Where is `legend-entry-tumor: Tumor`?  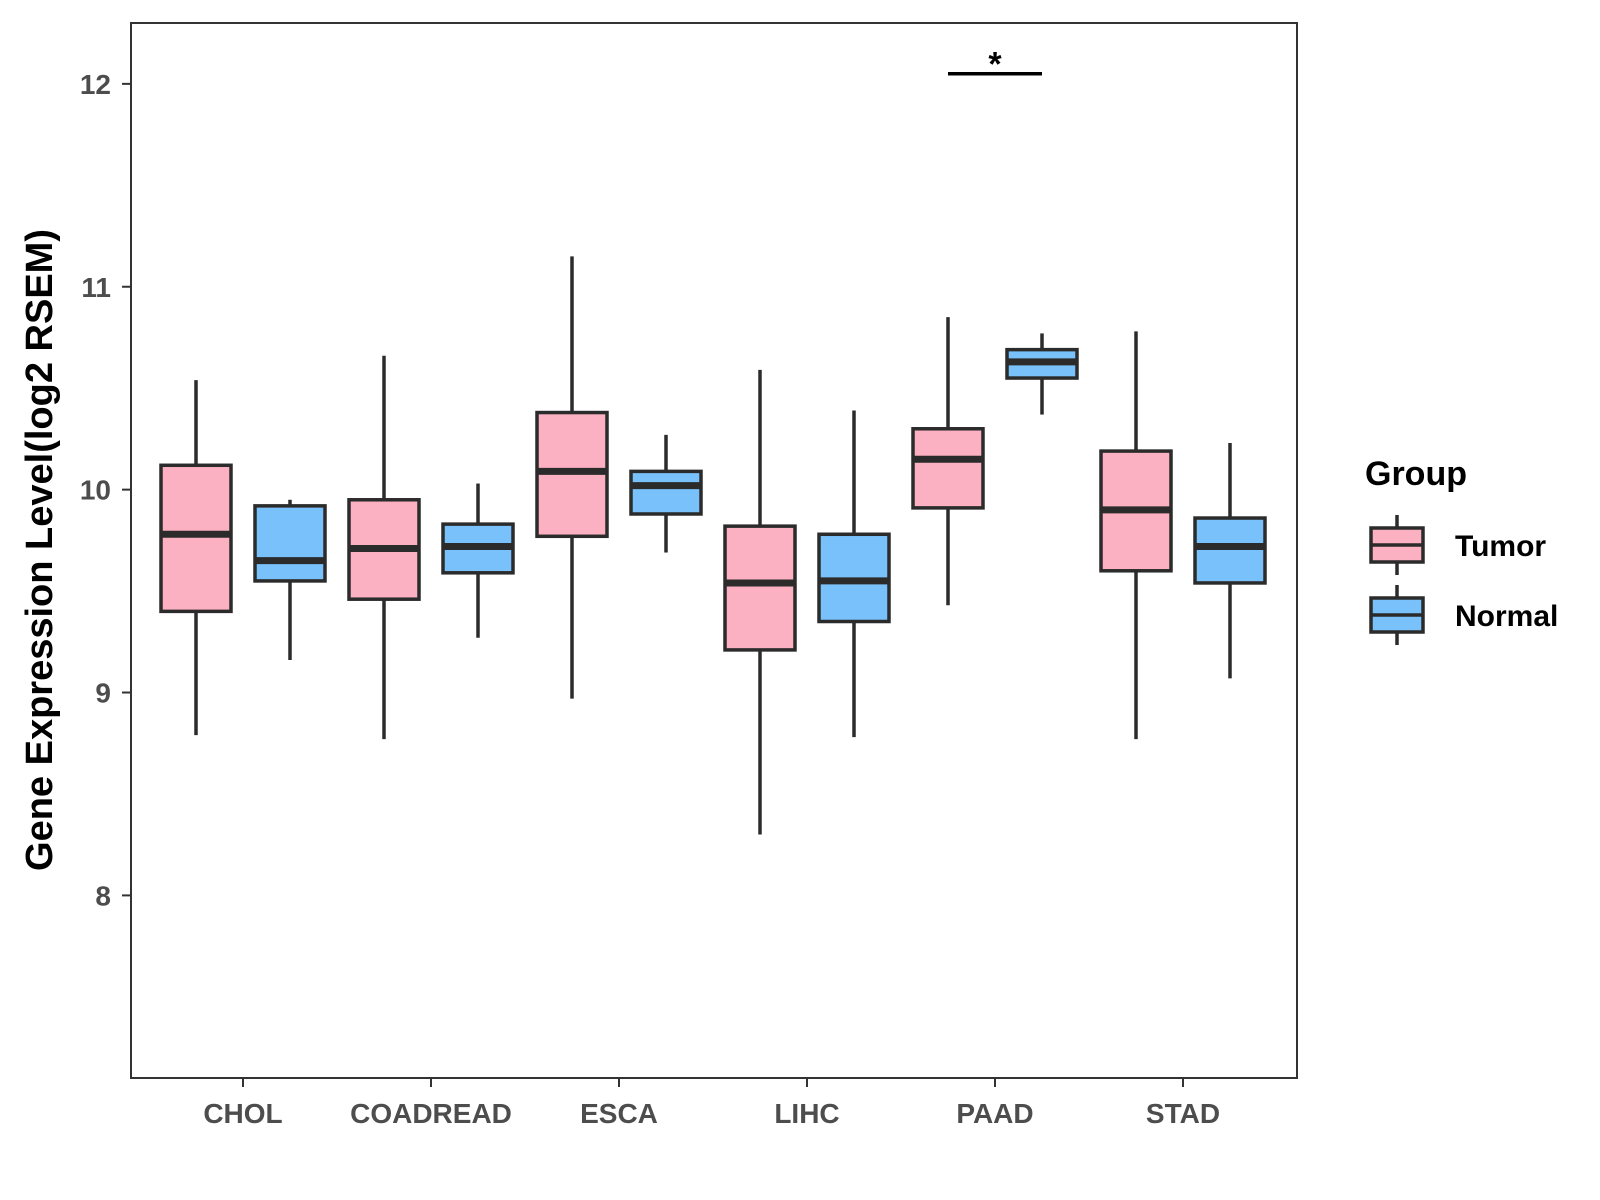 legend-entry-tumor: Tumor is located at coordinates (1457, 545).